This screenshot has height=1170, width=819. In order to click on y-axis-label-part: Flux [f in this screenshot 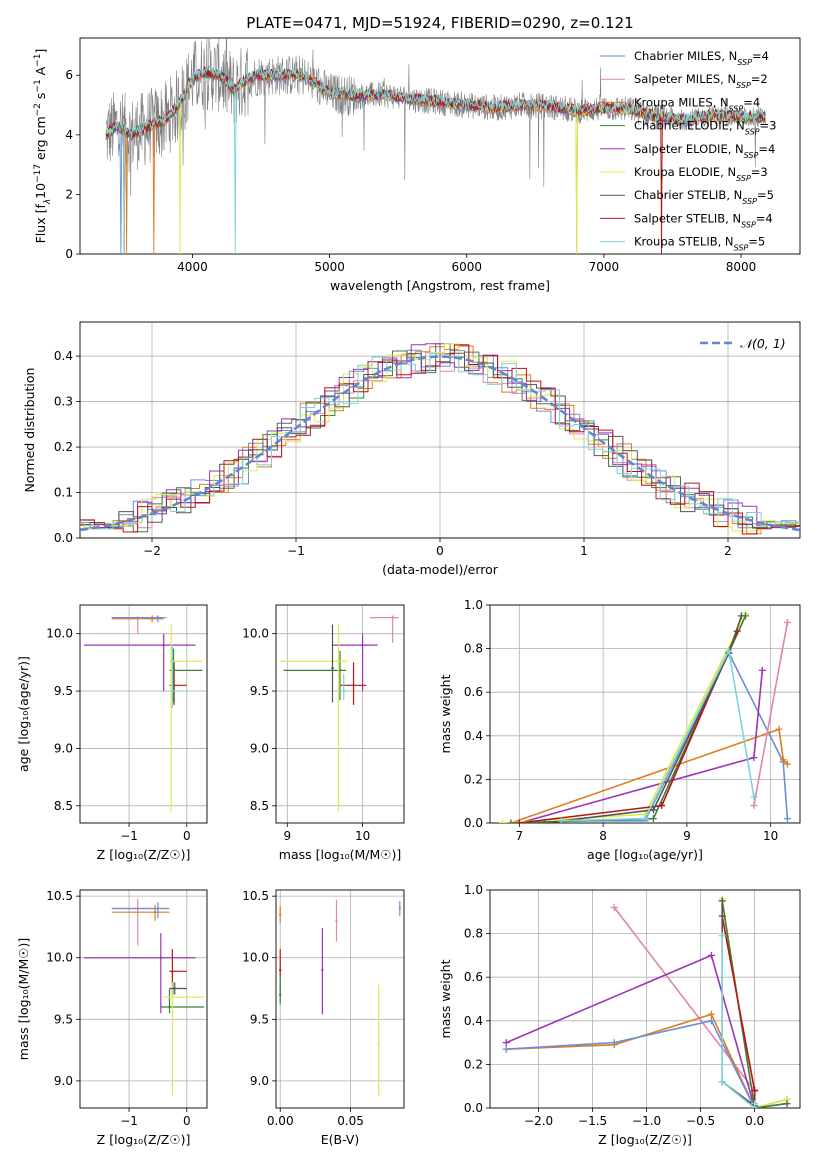, I will do `click(40, 224)`.